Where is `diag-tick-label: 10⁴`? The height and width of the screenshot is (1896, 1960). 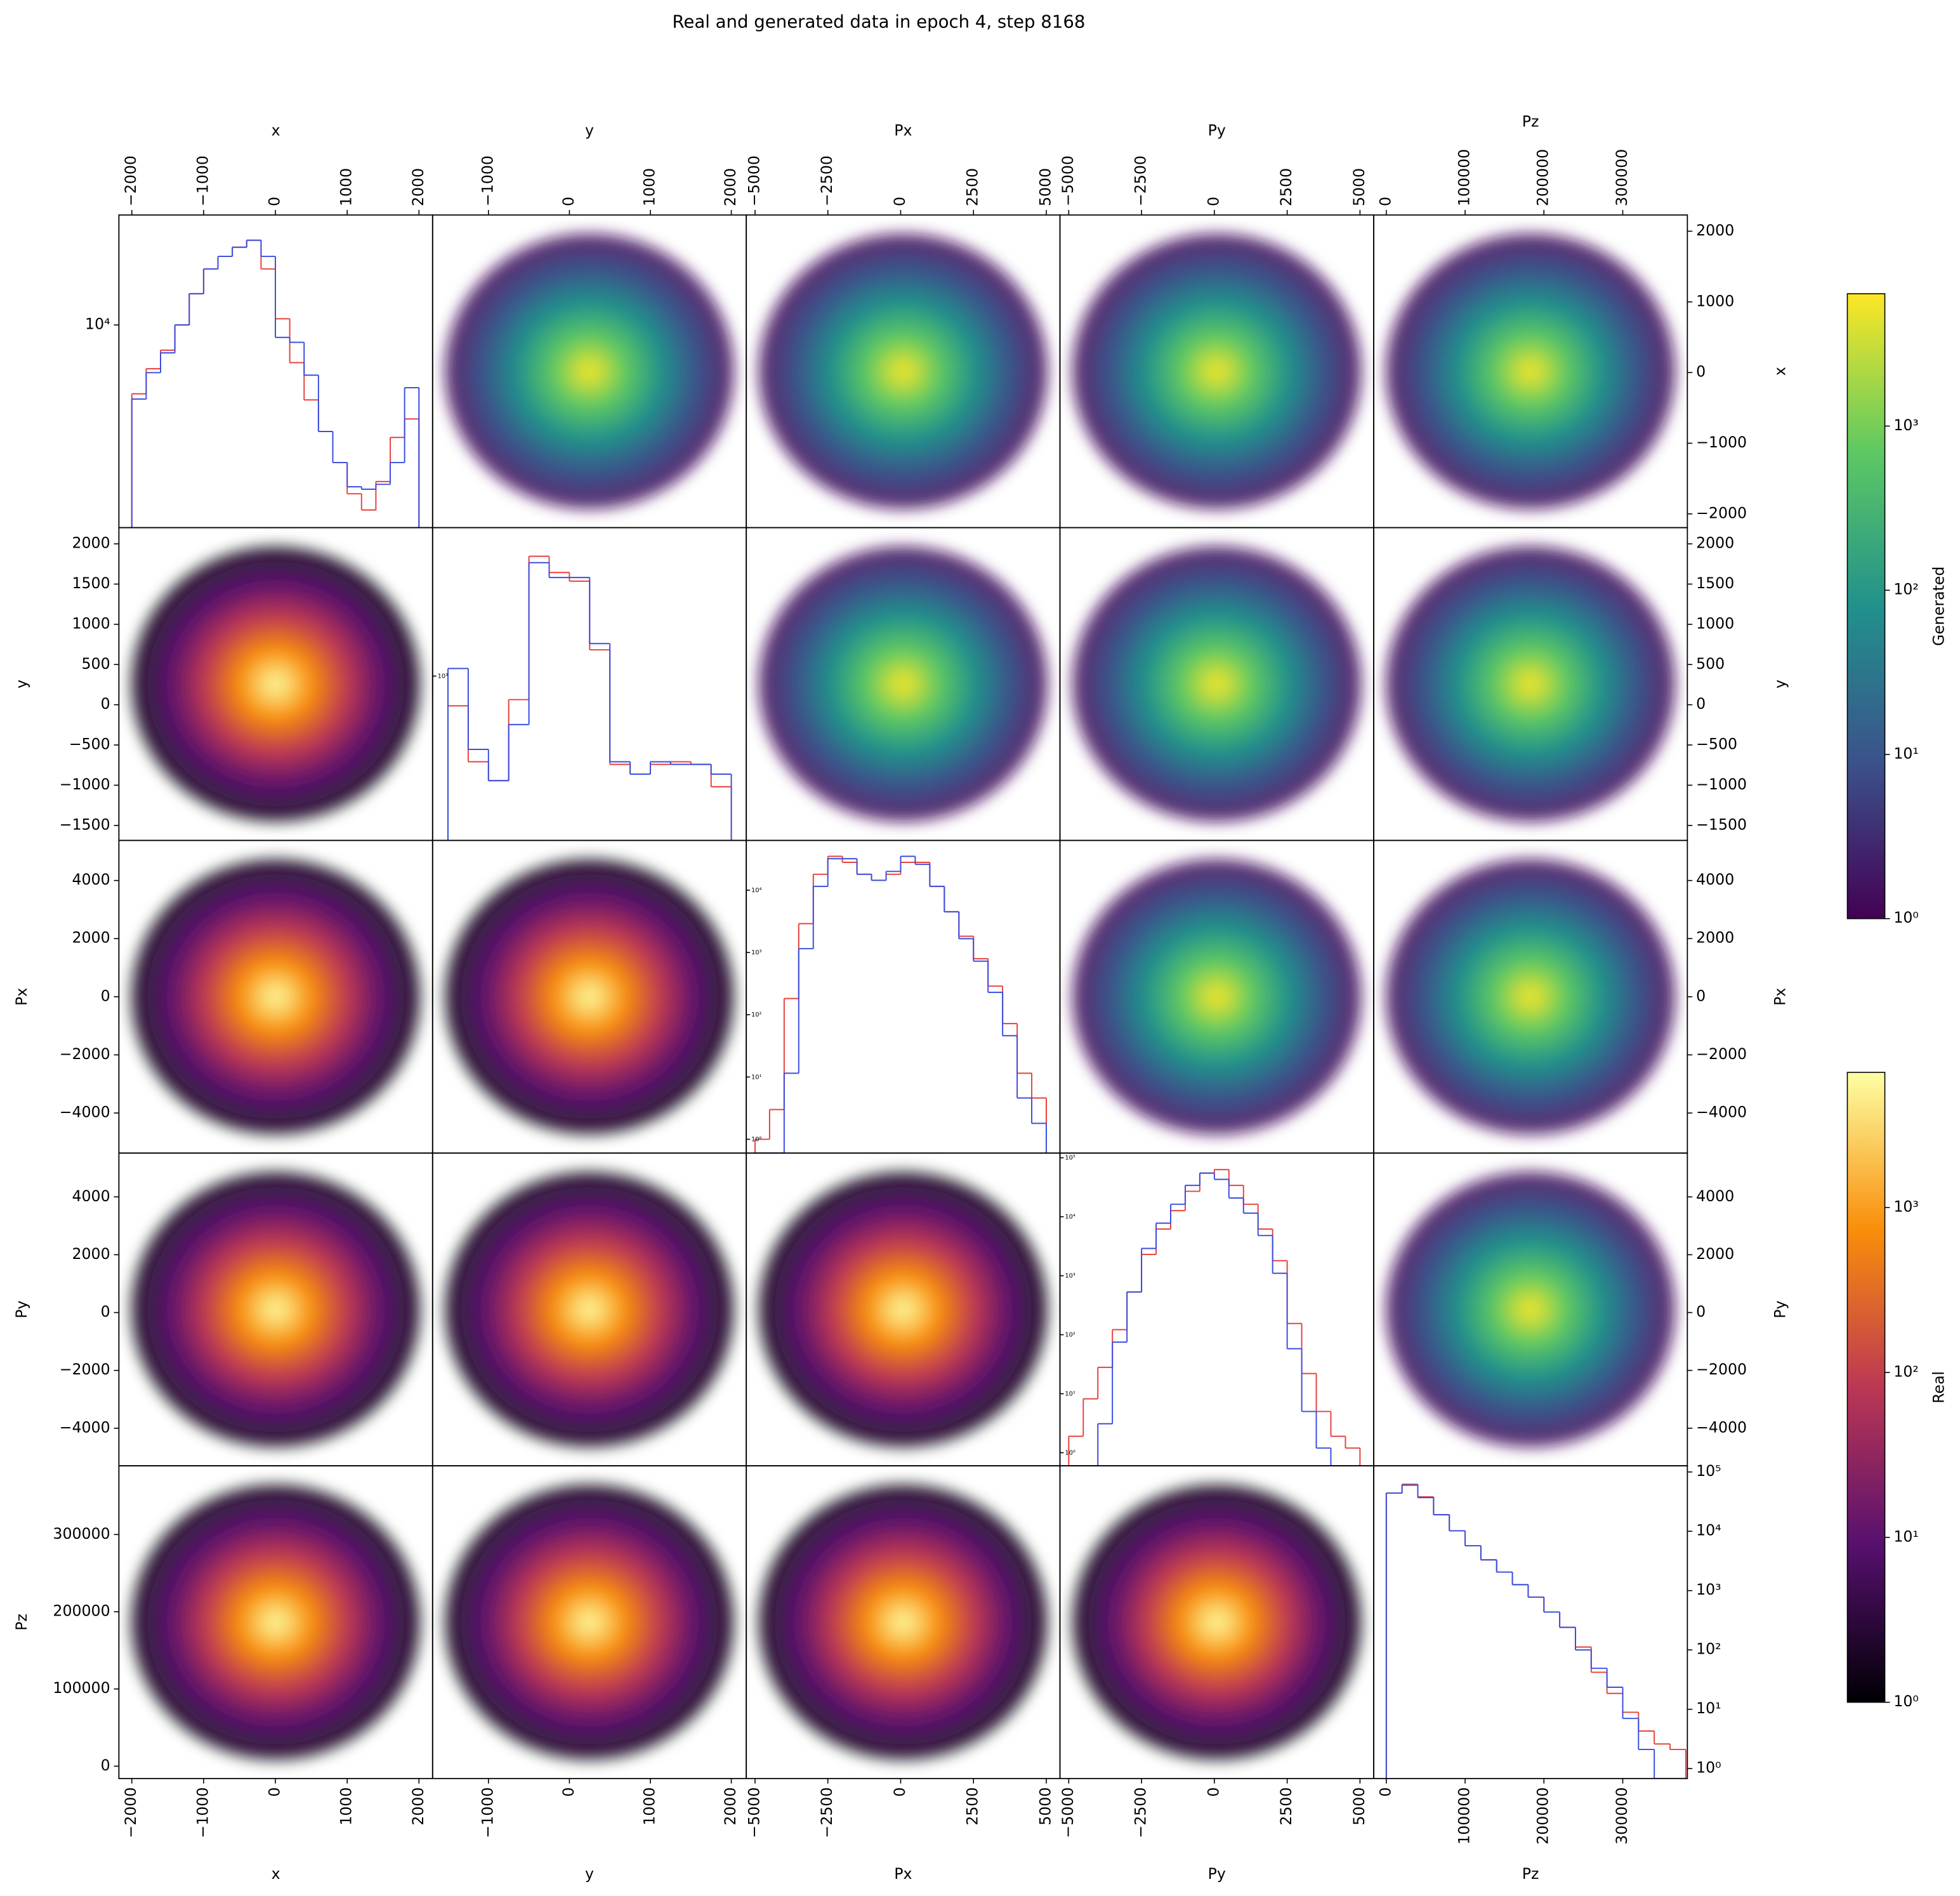
diag-tick-label: 10⁴ is located at coordinates (1708, 1530).